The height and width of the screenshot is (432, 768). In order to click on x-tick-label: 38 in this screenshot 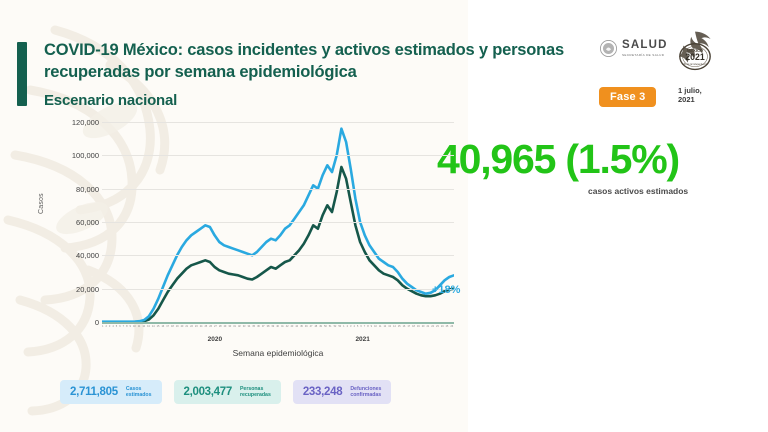, I will do `click(268, 326)`.